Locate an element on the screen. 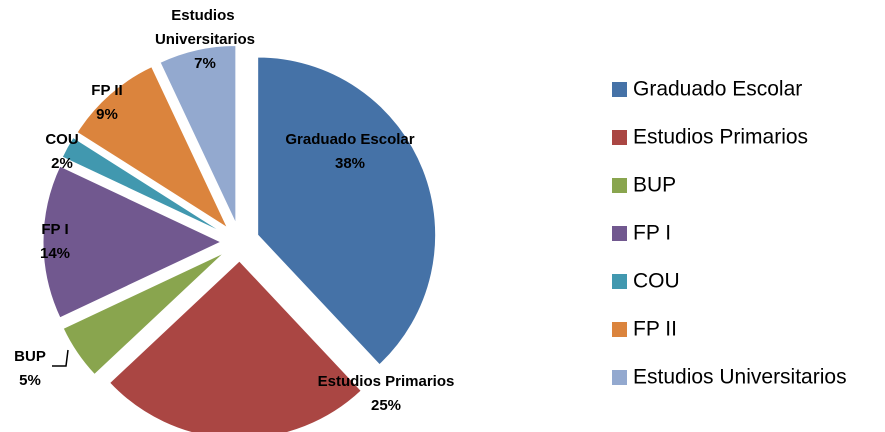  legend-label: Graduado Escolar is located at coordinates (717, 89).